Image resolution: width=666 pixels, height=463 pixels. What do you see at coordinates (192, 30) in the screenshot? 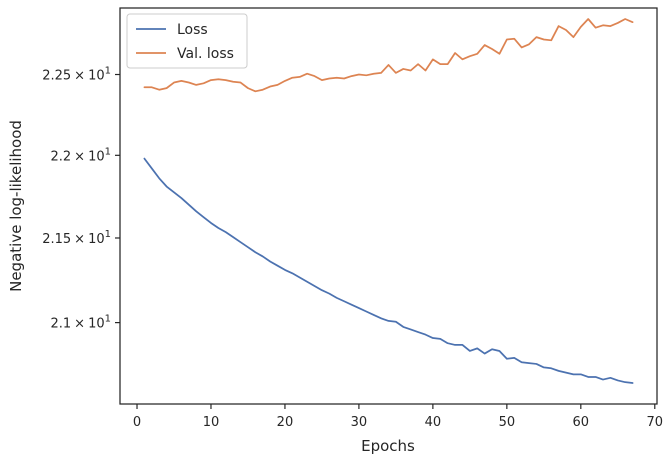
I see `legend-label-loss: Loss` at bounding box center [192, 30].